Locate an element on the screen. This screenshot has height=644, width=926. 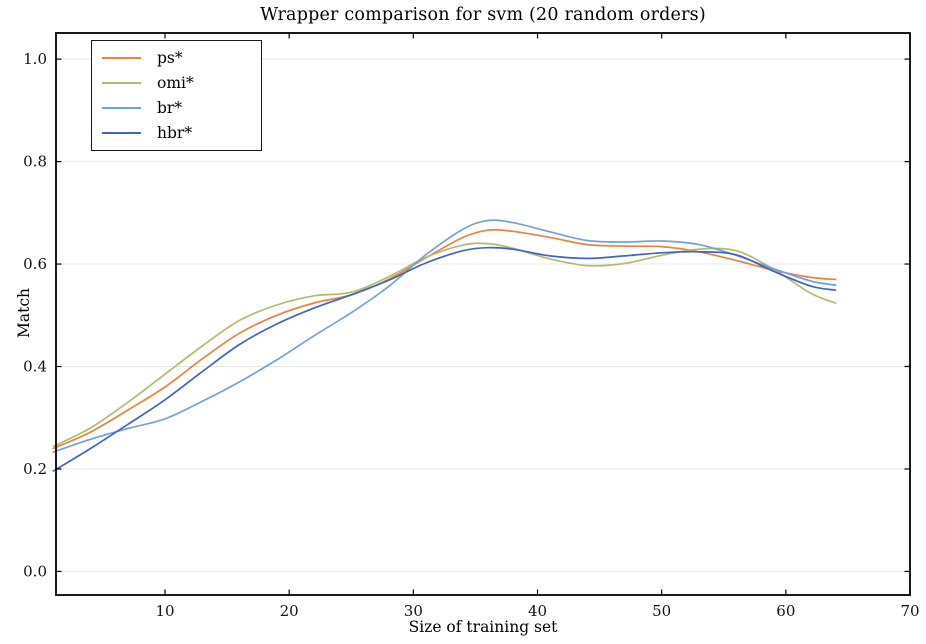
legend-line-hbr is located at coordinates (121, 133).